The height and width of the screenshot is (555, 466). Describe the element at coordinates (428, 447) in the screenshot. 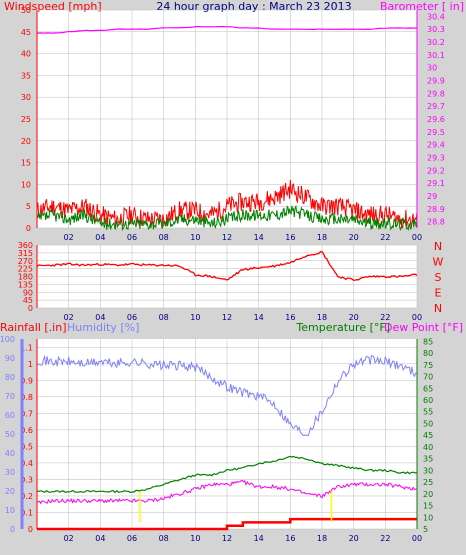

I see `temperature-tick-label: 40` at that location.